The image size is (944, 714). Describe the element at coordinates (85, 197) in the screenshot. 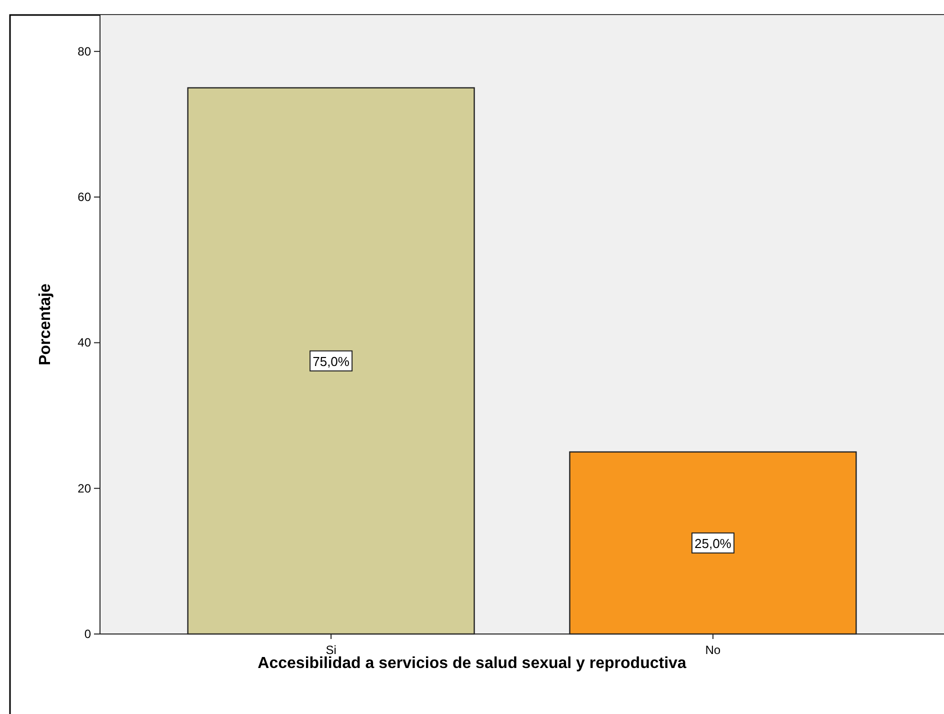

I see `y-tick-label: 60` at that location.